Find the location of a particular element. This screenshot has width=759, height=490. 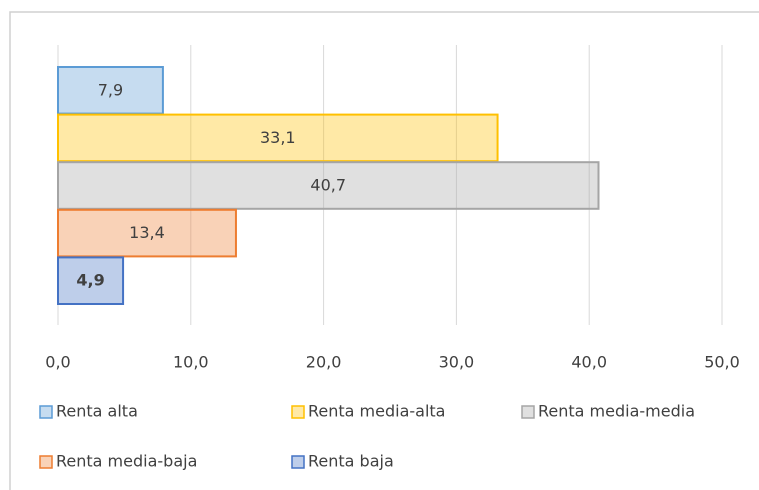

x-tick-label: 20,0 is located at coordinates (324, 362).